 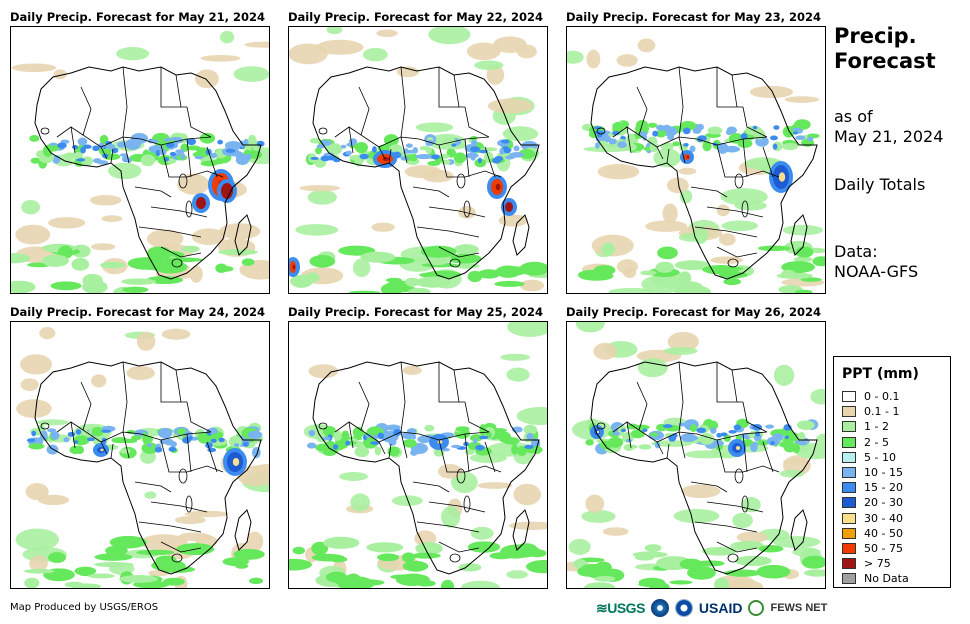 What do you see at coordinates (84, 607) in the screenshot?
I see `map-credit: Map Produced by USGS/EROS` at bounding box center [84, 607].